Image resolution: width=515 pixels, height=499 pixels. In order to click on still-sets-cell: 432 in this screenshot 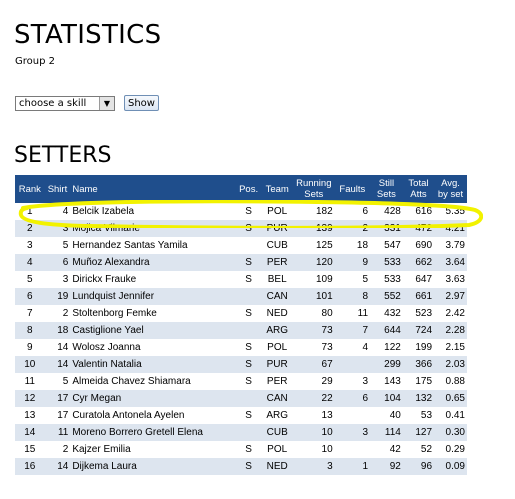, I will do `click(386, 313)`.